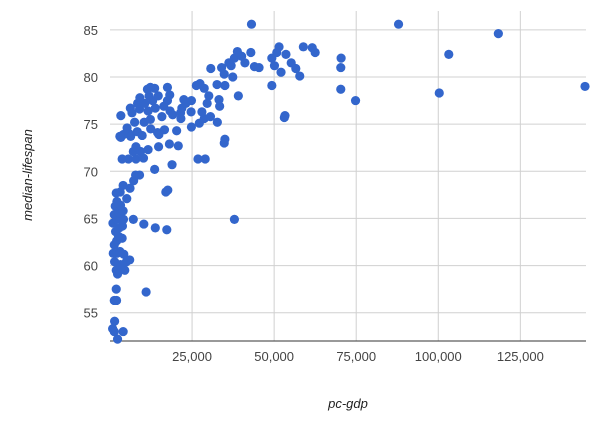 This screenshot has width=594, height=423. What do you see at coordinates (27, 175) in the screenshot?
I see `y-axis-title: median-lifespan` at bounding box center [27, 175].